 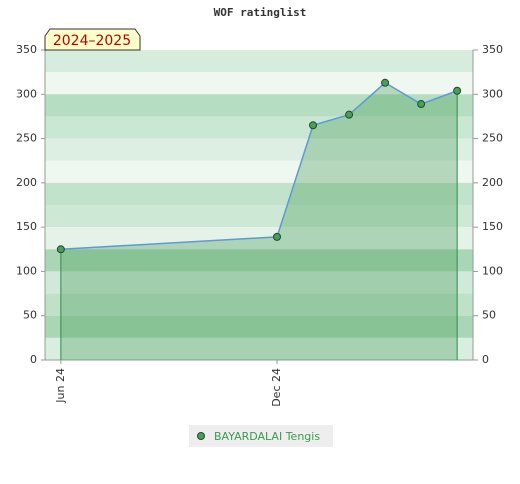 I want to click on y-tick-label: 150, so click(x=26, y=226).